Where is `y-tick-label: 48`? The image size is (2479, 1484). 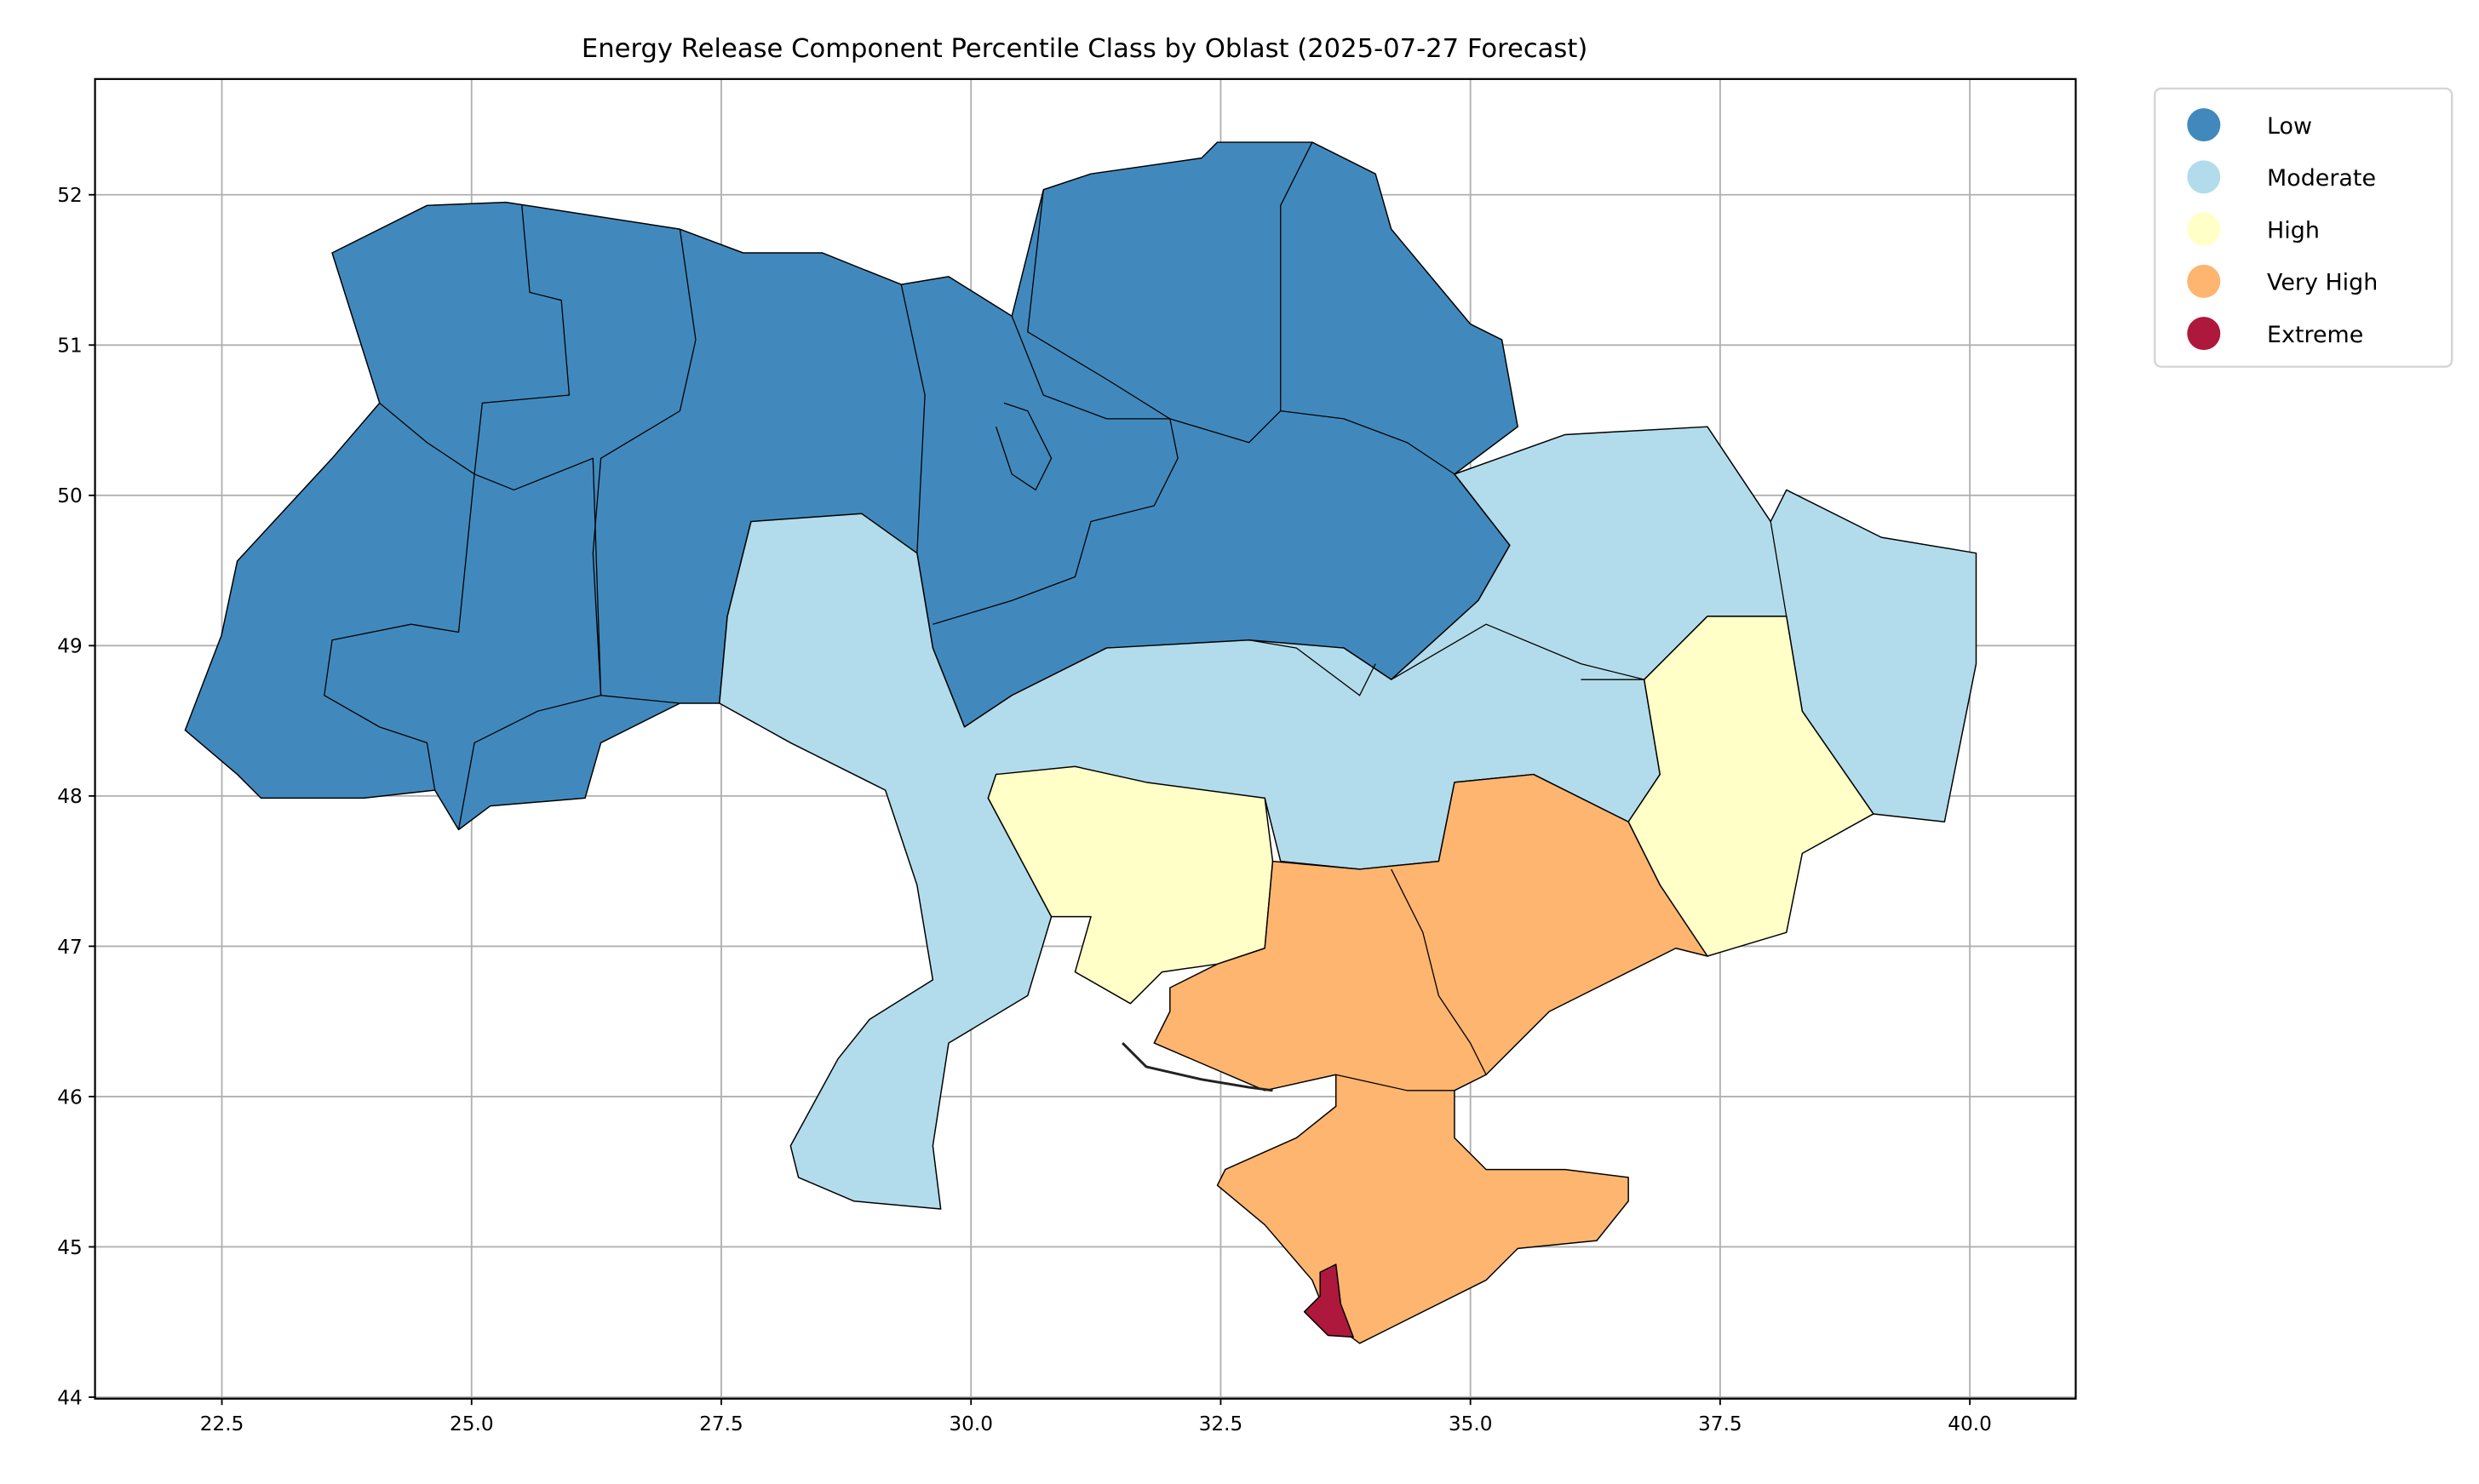
y-tick-label: 48 is located at coordinates (70, 796).